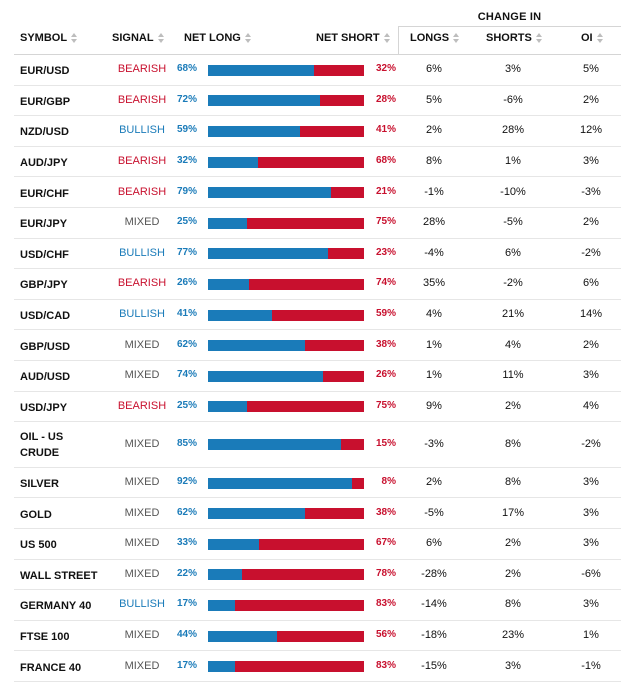 Image resolution: width=621 pixels, height=696 pixels. Describe the element at coordinates (434, 482) in the screenshot. I see `change-longs-cell: 2%` at that location.